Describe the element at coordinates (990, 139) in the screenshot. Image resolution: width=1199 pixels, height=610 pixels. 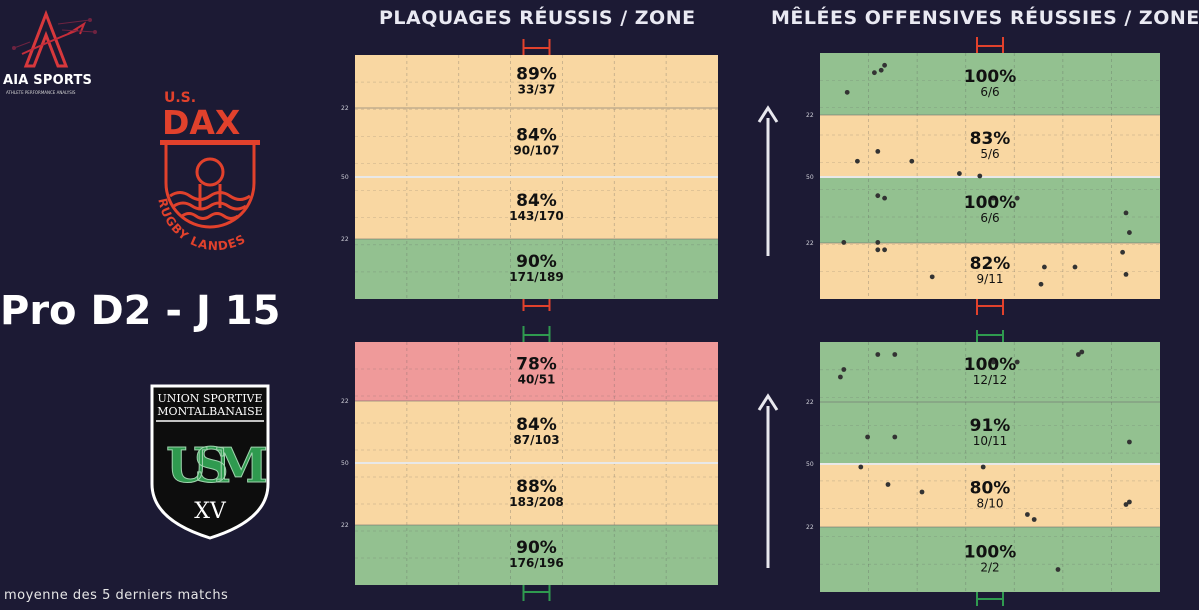
I see `zone-2-pct: 83%` at that location.